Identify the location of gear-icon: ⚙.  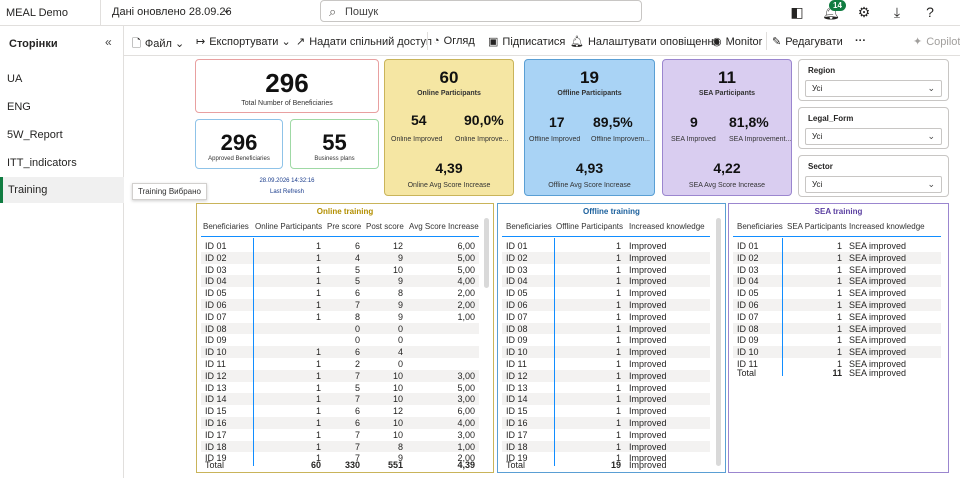
(864, 12).